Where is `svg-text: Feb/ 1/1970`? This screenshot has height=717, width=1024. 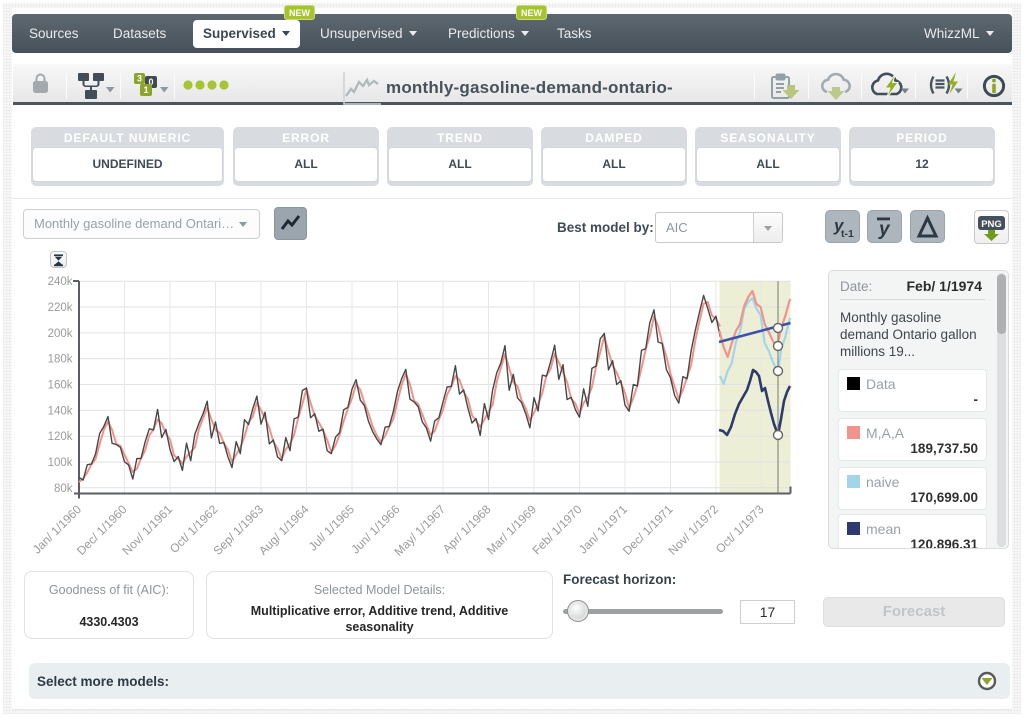
svg-text: Feb/ 1/1970 is located at coordinates (556, 529).